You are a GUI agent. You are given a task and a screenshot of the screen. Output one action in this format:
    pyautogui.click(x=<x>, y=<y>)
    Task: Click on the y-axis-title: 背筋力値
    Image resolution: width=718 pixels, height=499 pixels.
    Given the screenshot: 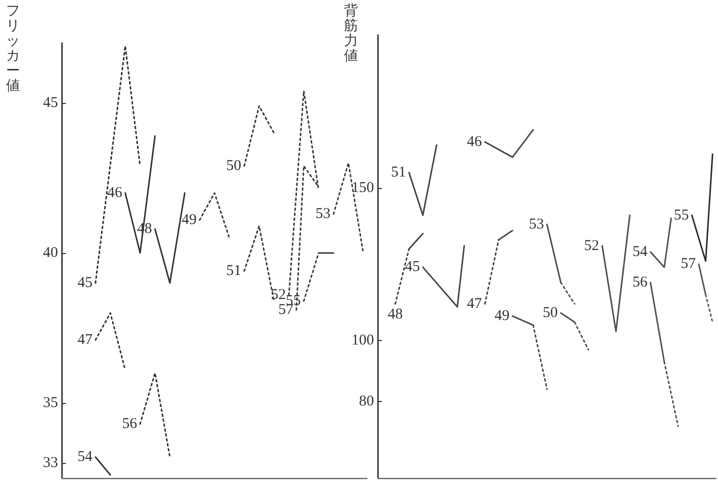 What is the action you would take?
    pyautogui.click(x=351, y=33)
    